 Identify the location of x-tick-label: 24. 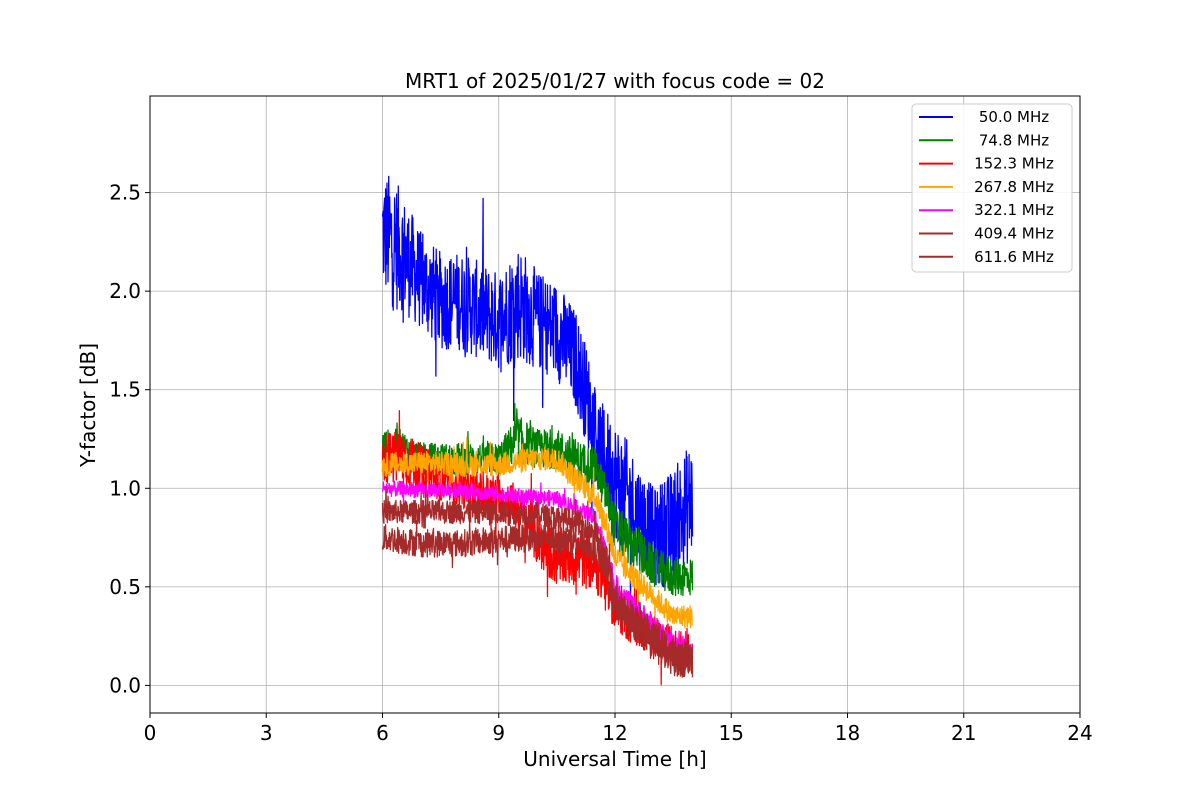
(1079, 733).